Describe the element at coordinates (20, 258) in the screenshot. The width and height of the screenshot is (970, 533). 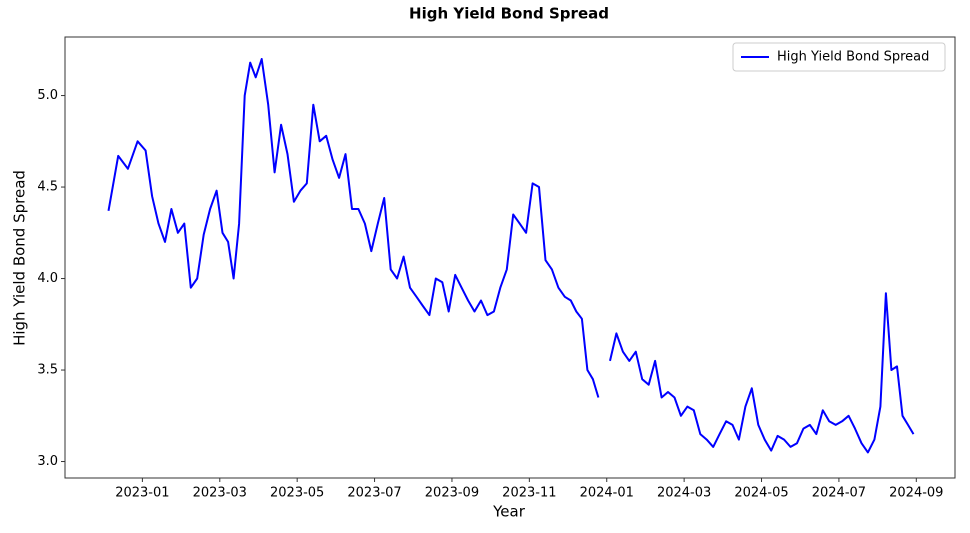
I see `y-axis-label: High Yield Bond Spread` at that location.